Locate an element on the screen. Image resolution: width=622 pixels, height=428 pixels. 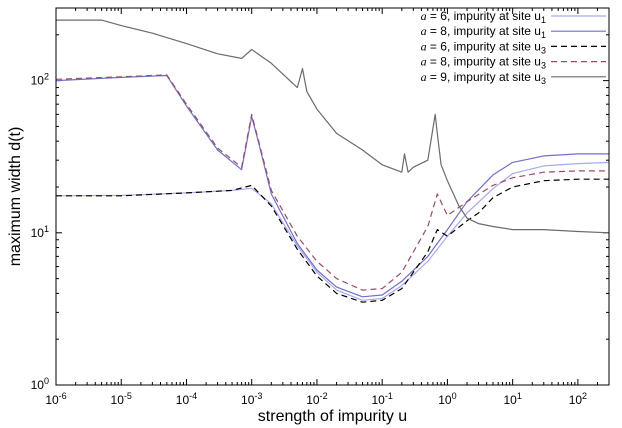
y-tick-label: 10⁰ is located at coordinates (40, 384).